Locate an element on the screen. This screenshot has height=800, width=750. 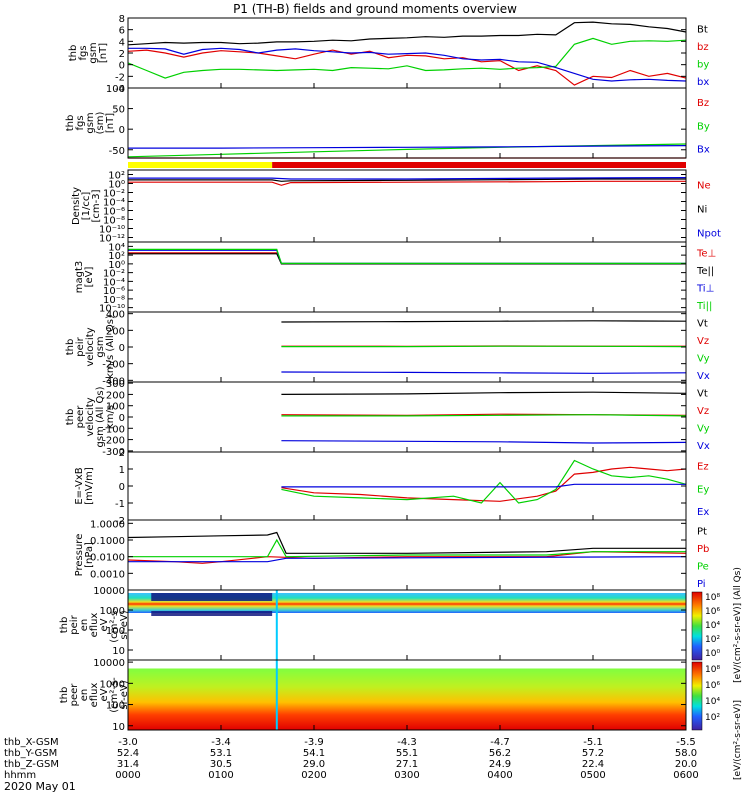
time-axis-value: 56.2 is located at coordinates (500, 753).